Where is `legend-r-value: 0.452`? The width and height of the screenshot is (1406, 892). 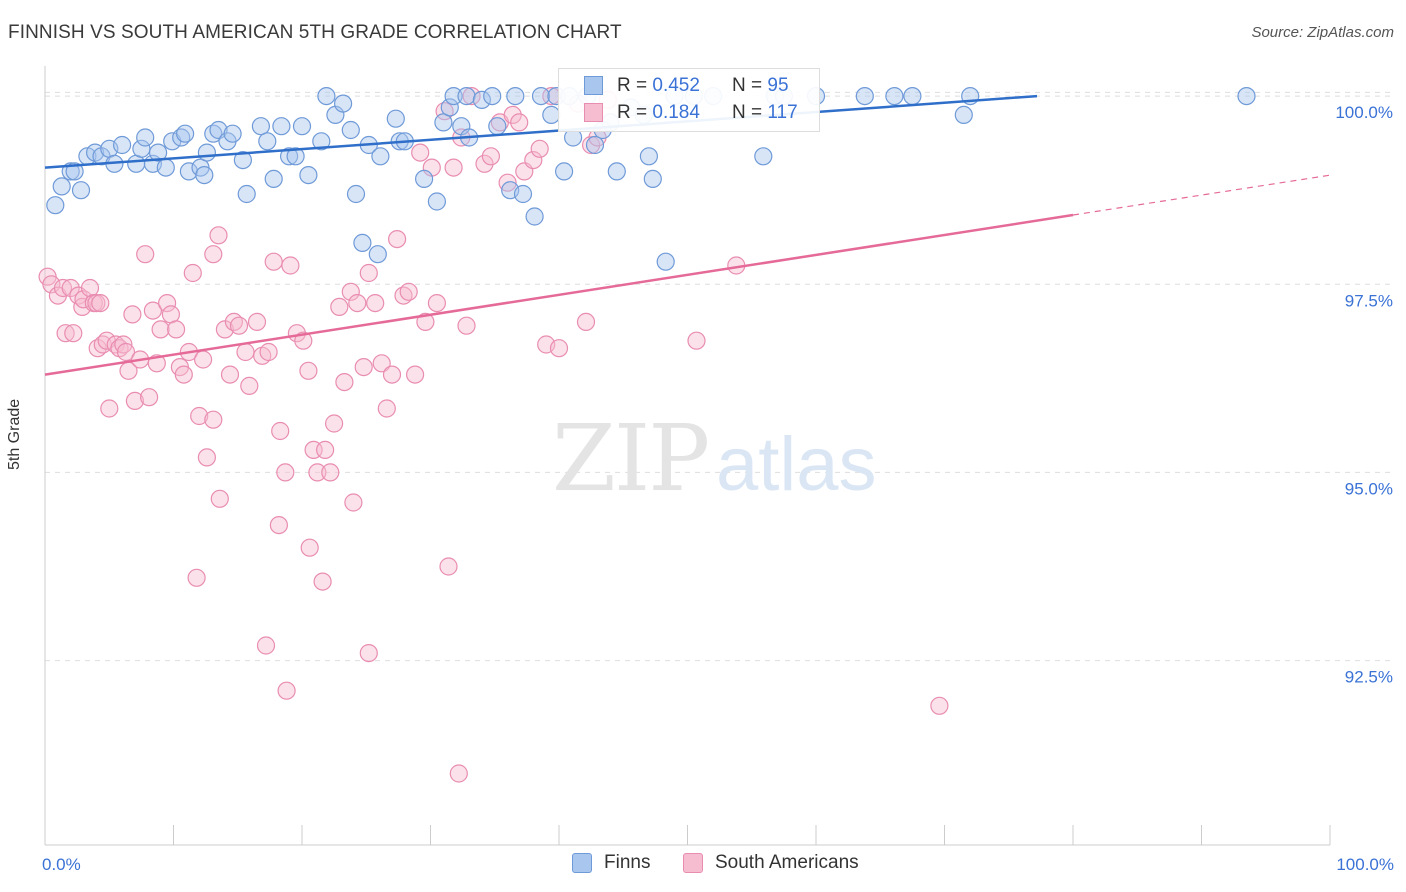
legend-r-value: 0.452 is located at coordinates (676, 85).